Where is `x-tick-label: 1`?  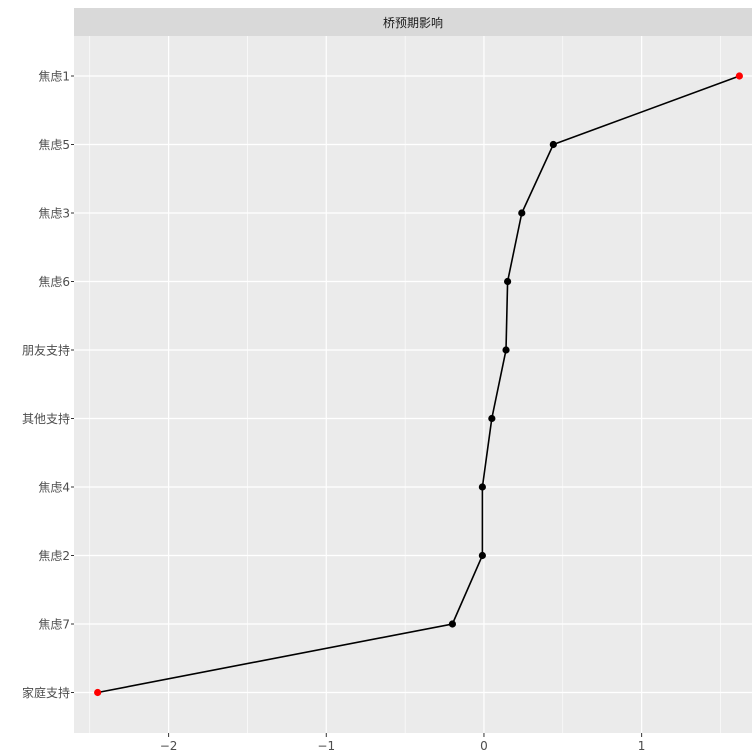 x-tick-label: 1 is located at coordinates (642, 746).